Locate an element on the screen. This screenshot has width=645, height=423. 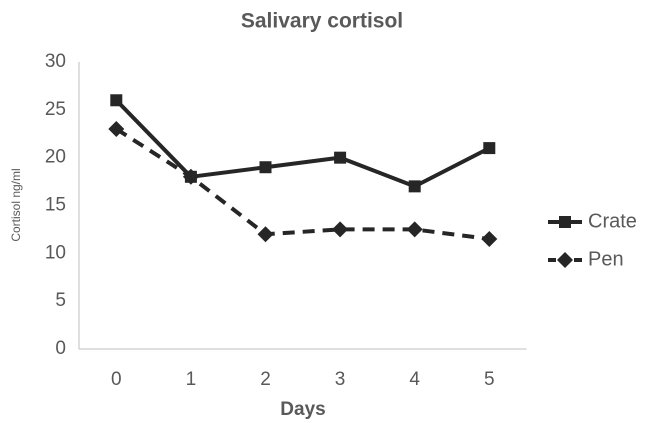
series-line is located at coordinates (302, 143).